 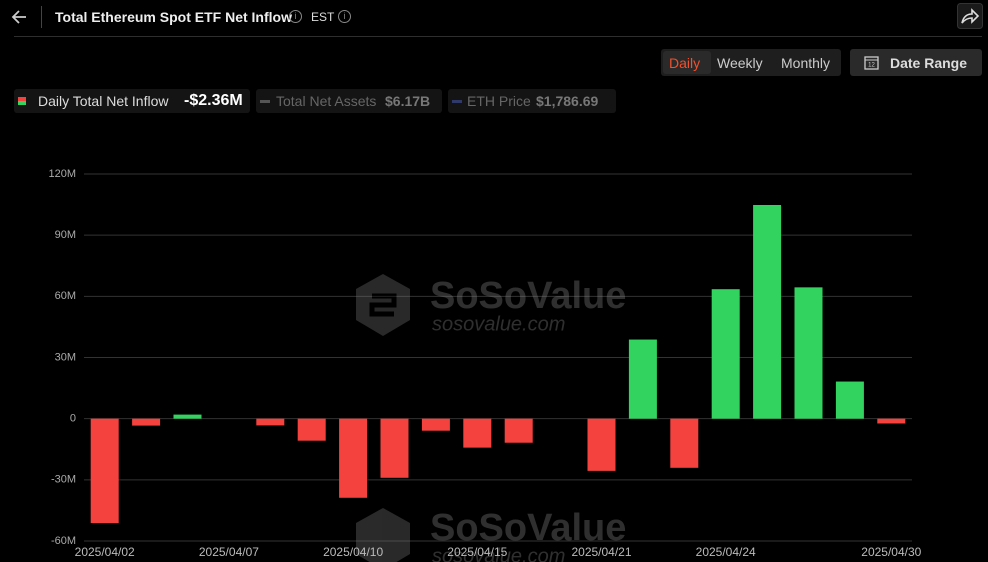 What do you see at coordinates (477, 552) in the screenshot?
I see `x-tick-label: 2025/04/15` at bounding box center [477, 552].